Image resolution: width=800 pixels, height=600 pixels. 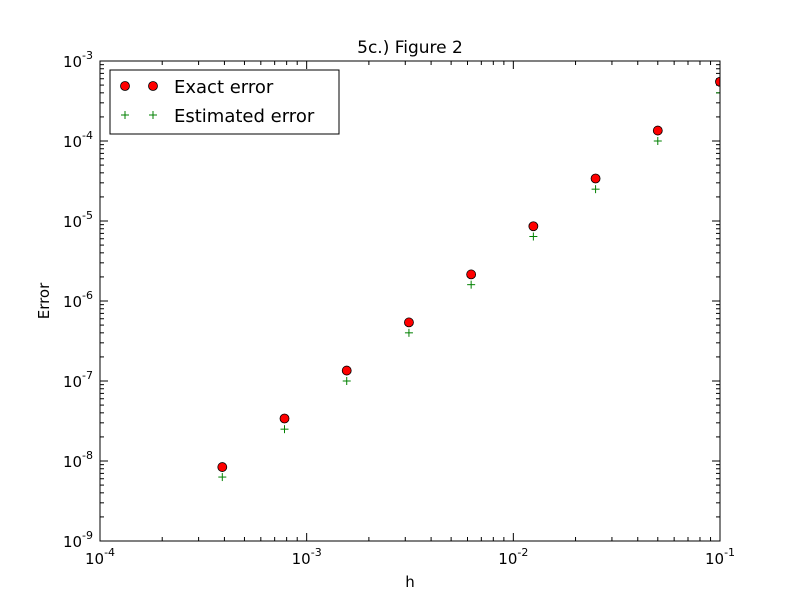 I want to click on y-axis-label: Error, so click(x=44, y=300).